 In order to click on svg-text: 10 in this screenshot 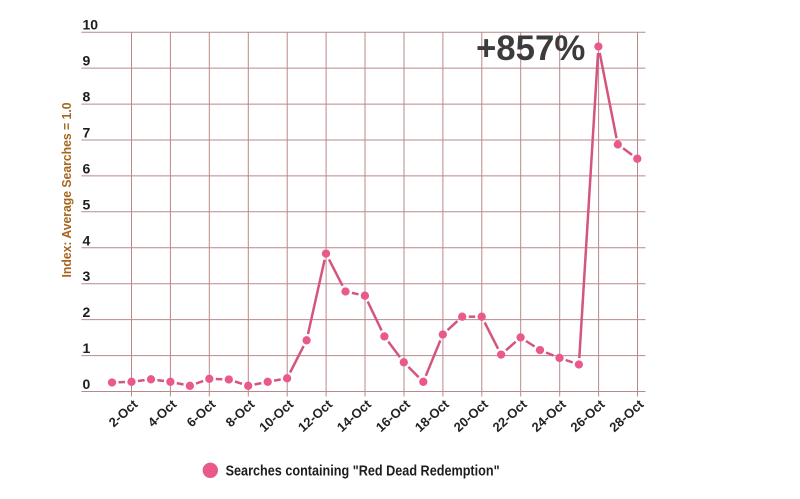, I will do `click(91, 25)`.